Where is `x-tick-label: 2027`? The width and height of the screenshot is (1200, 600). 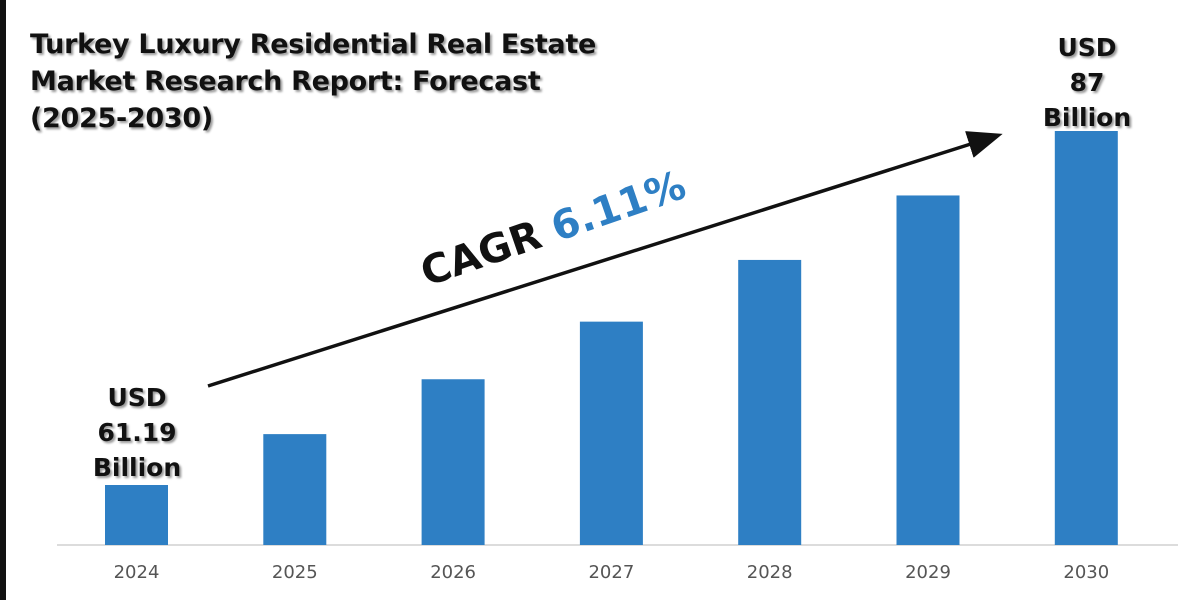
x-tick-label: 2027 is located at coordinates (611, 572).